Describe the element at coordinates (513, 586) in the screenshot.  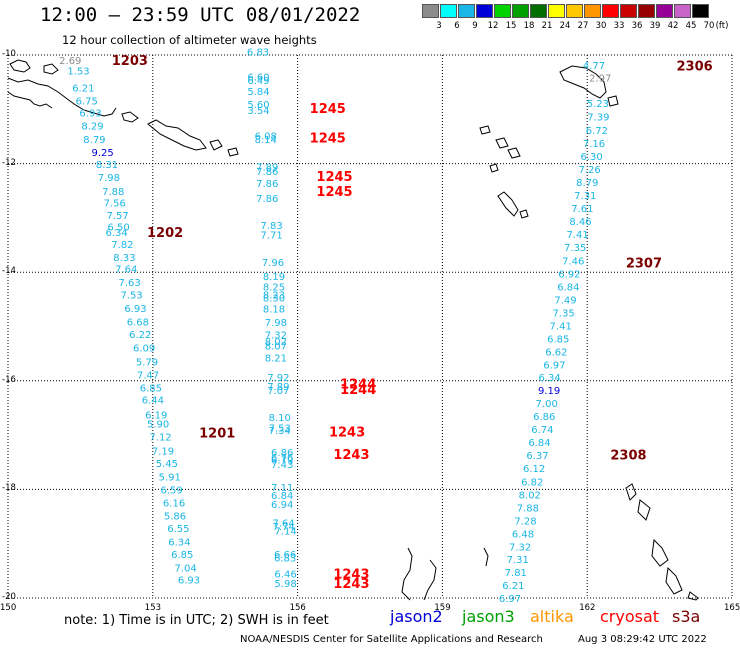
I see `wave-height-value: 6.21` at that location.